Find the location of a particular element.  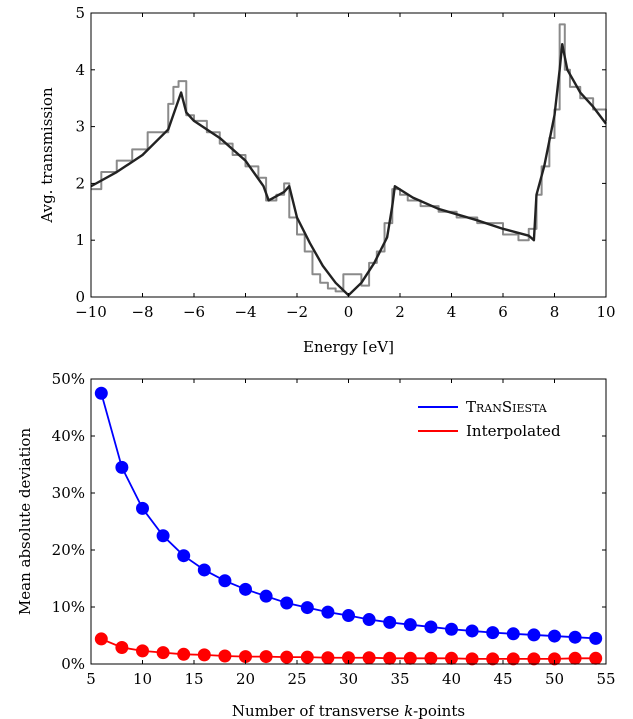

x-tick-label: −6 is located at coordinates (194, 312).